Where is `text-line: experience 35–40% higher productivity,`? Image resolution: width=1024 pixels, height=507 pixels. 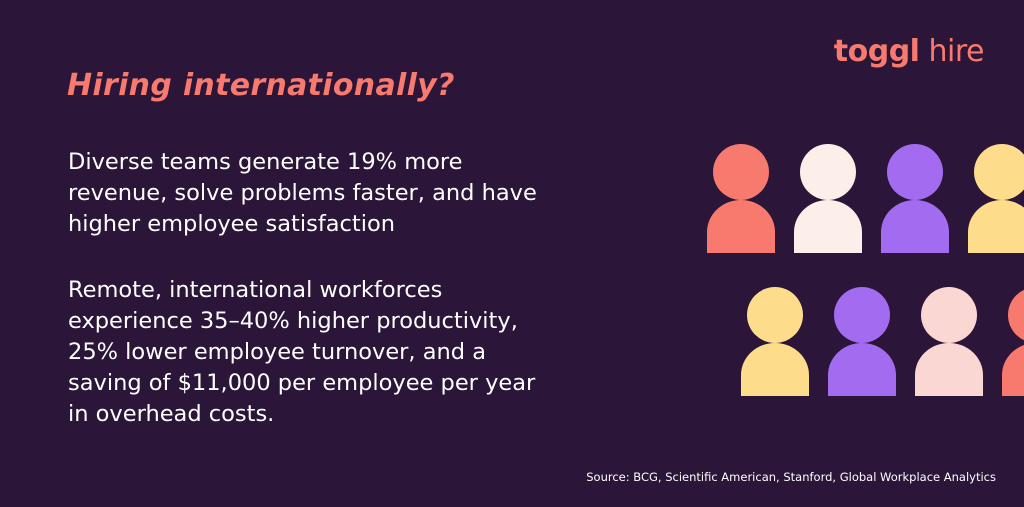
text-line: experience 35–40% higher productivity, is located at coordinates (293, 321).